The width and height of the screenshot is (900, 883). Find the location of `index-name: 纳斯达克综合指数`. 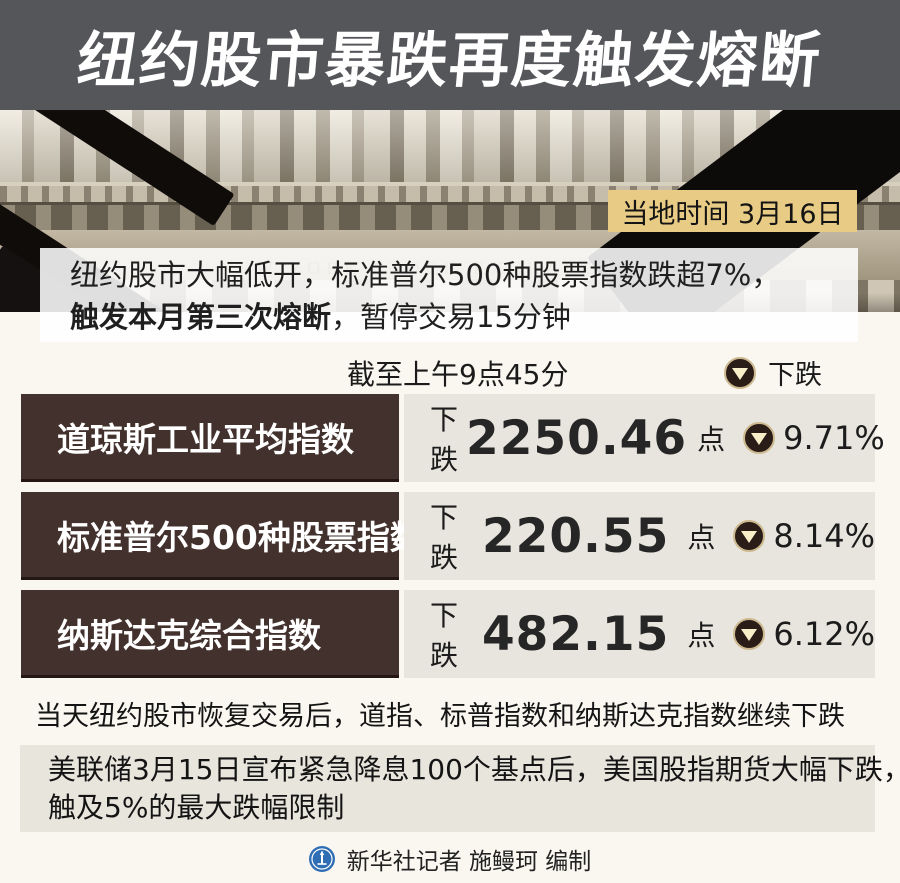

index-name: 纳斯达克综合指数 is located at coordinates (210, 634).